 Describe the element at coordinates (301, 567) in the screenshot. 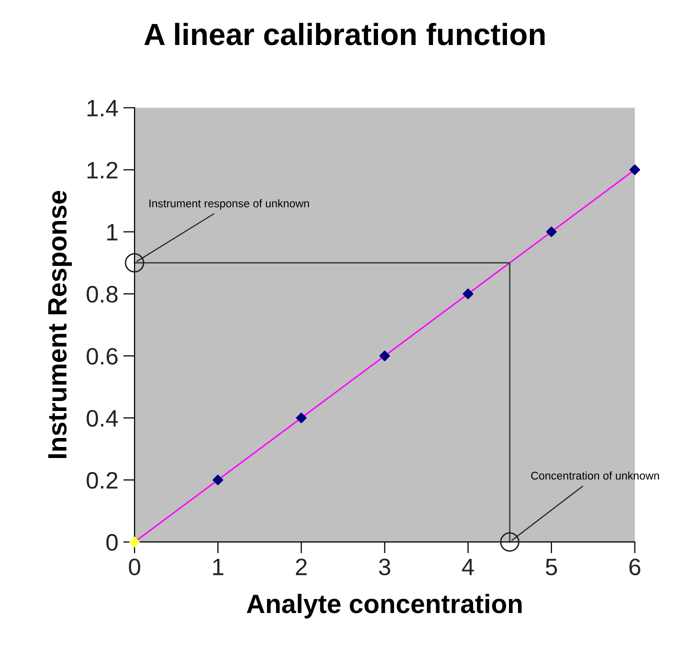

I see `x-tick-label: 2` at that location.